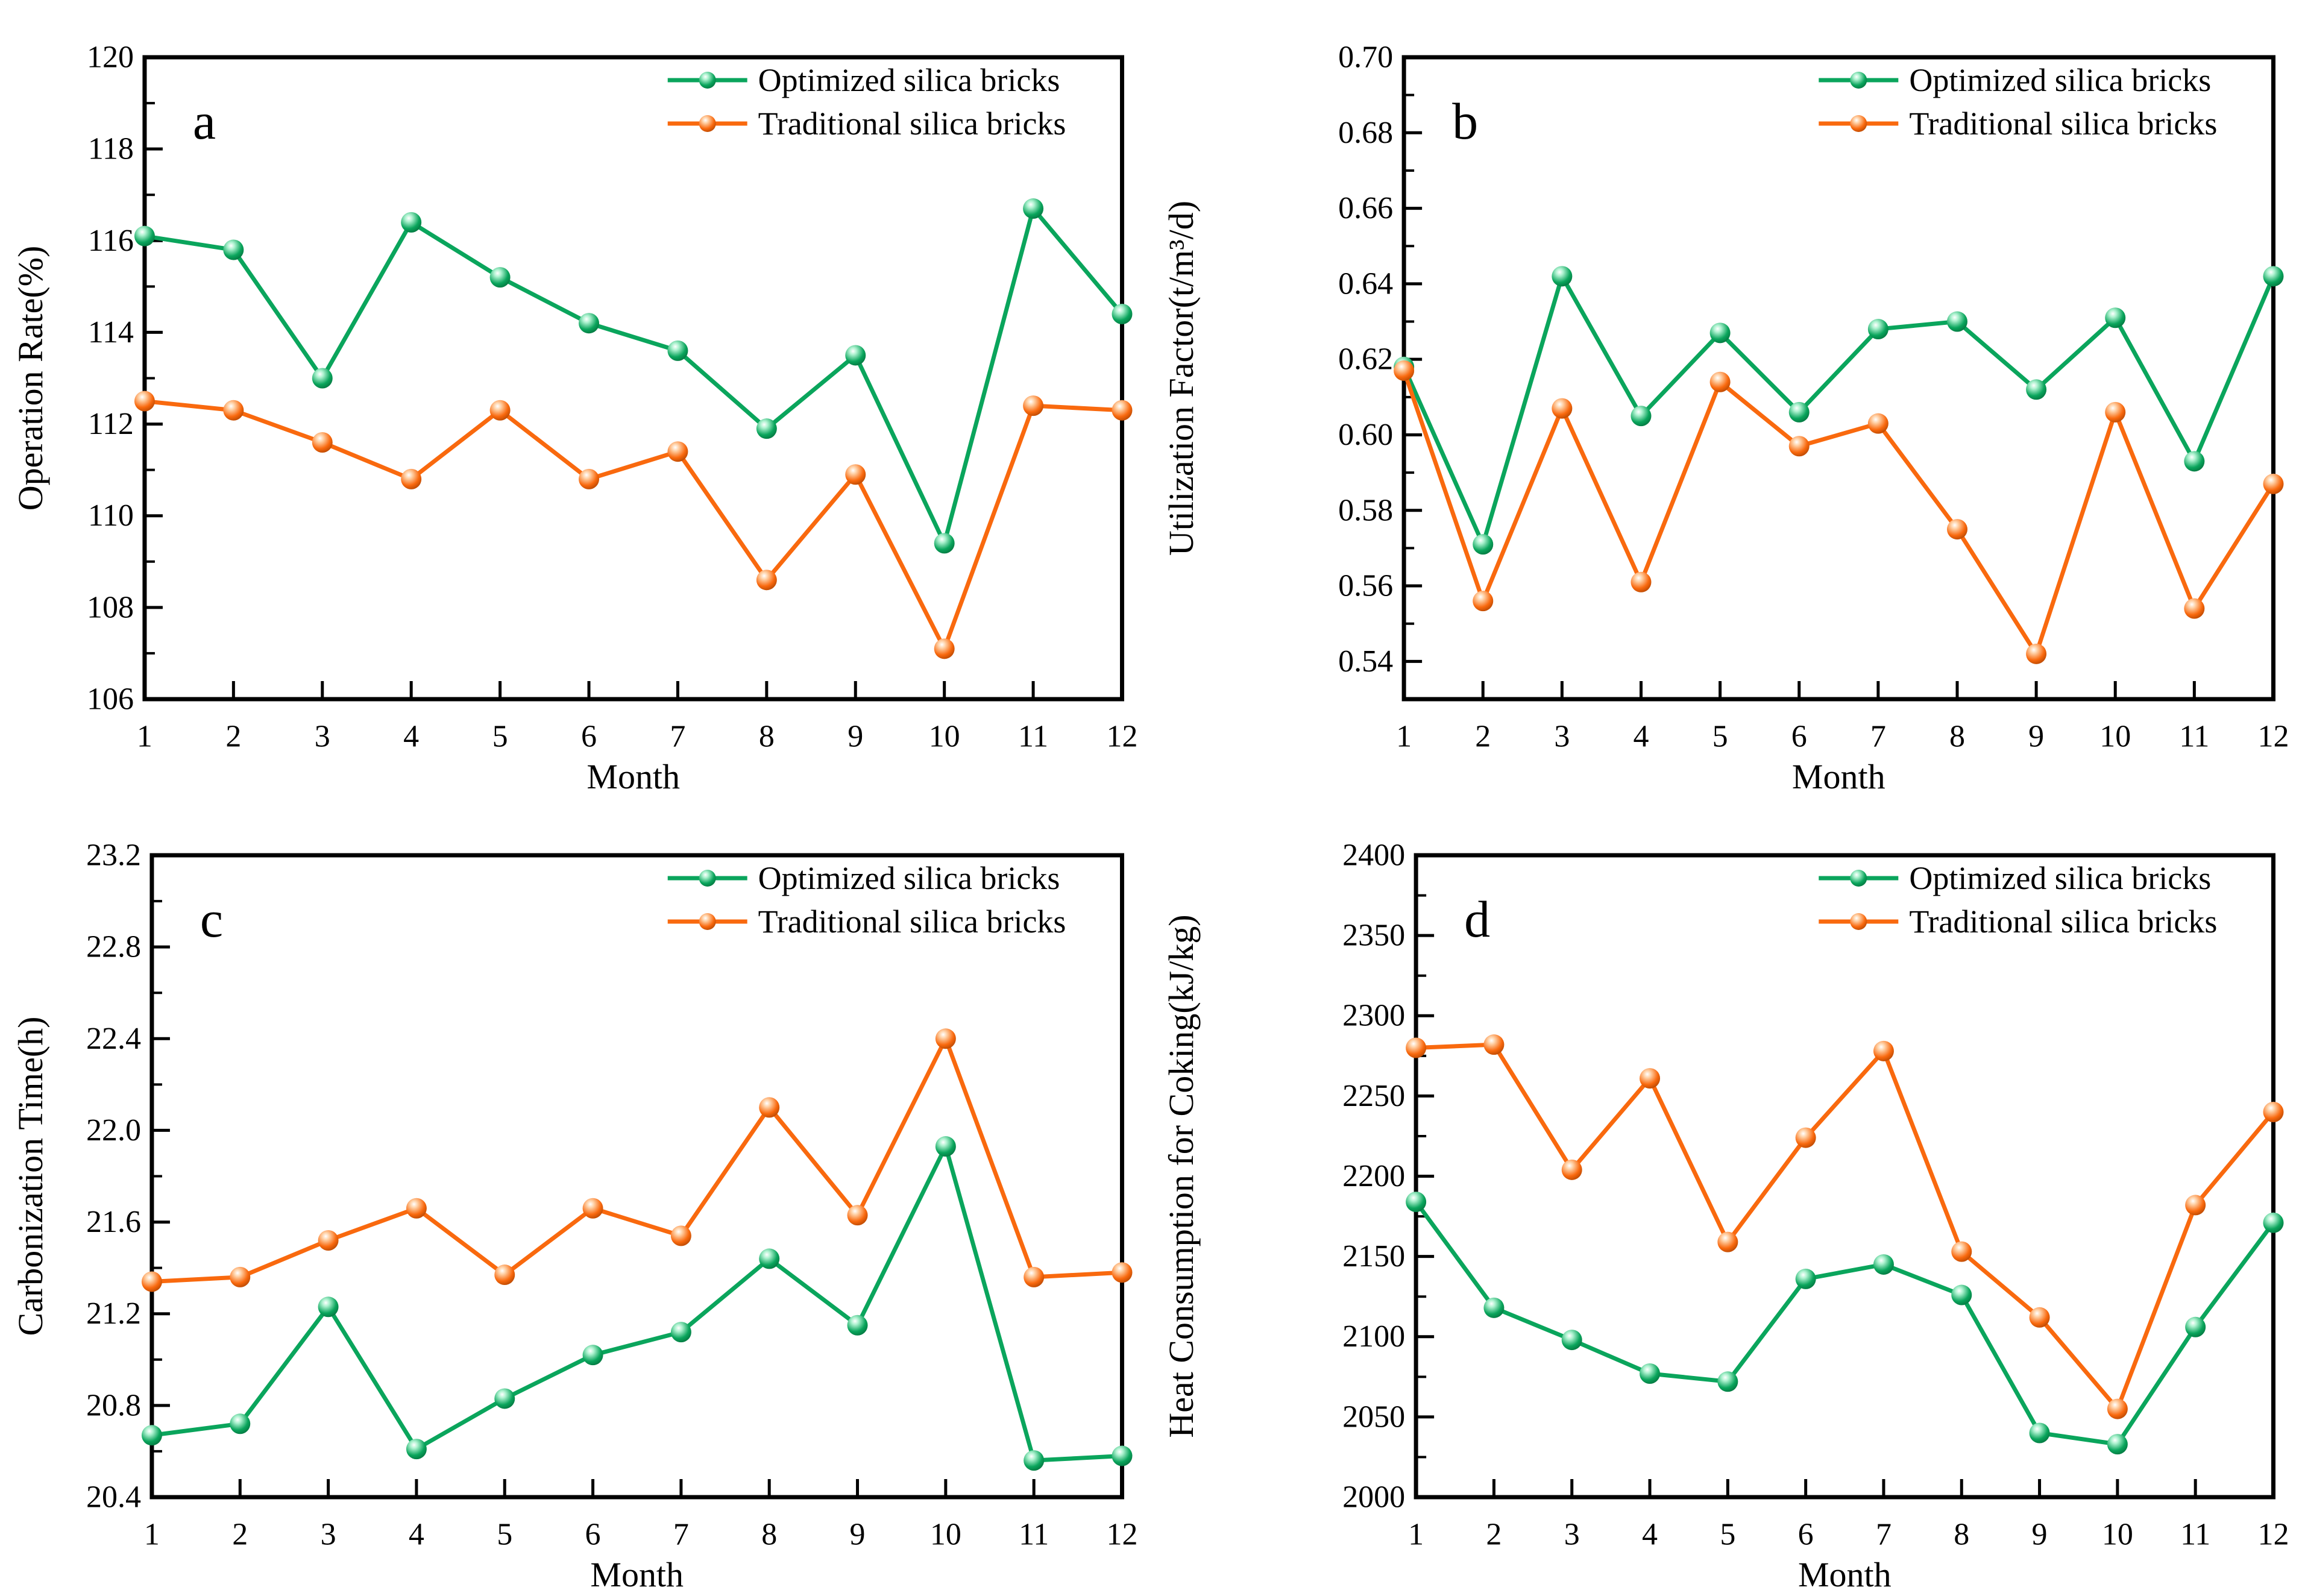 The image size is (2302, 1596). I want to click on svg-text: 21.6, so click(113, 1222).